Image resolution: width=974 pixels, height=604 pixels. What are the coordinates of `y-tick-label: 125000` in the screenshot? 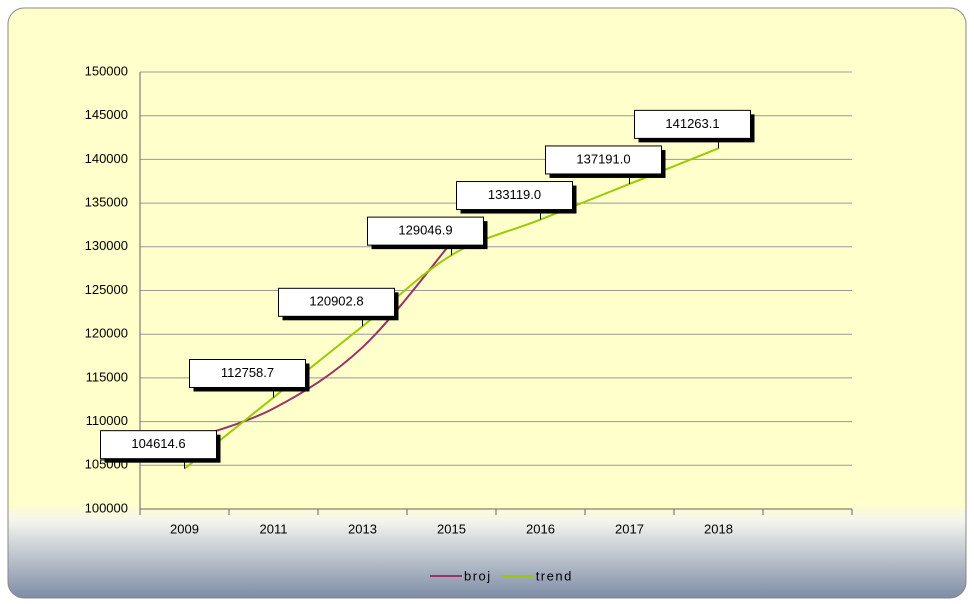 It's located at (106, 289).